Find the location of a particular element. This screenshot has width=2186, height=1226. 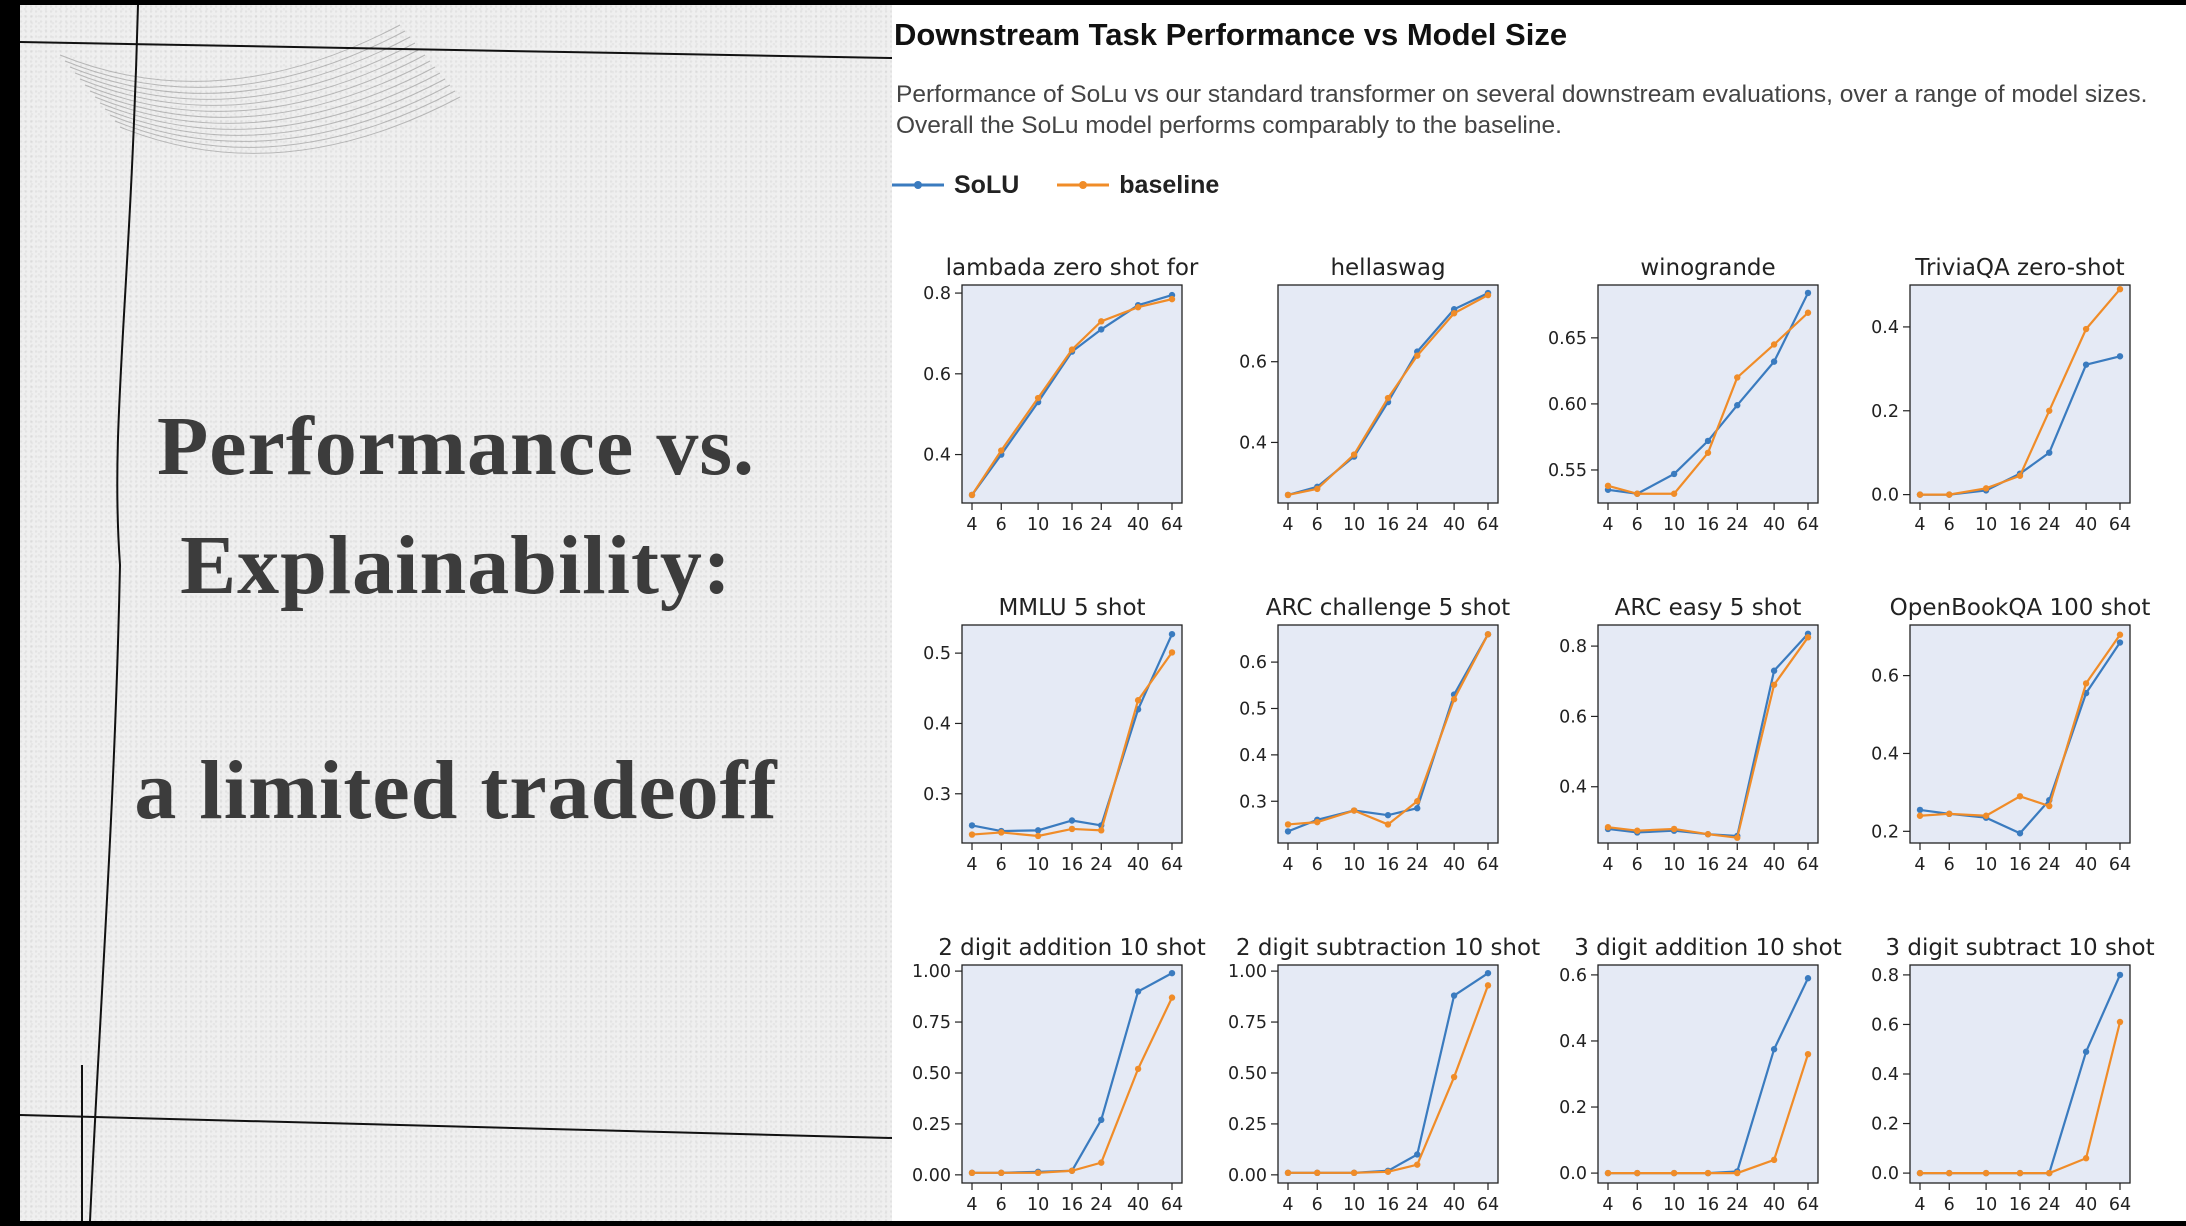

legend-item-baseline: baseline is located at coordinates (1138, 185).